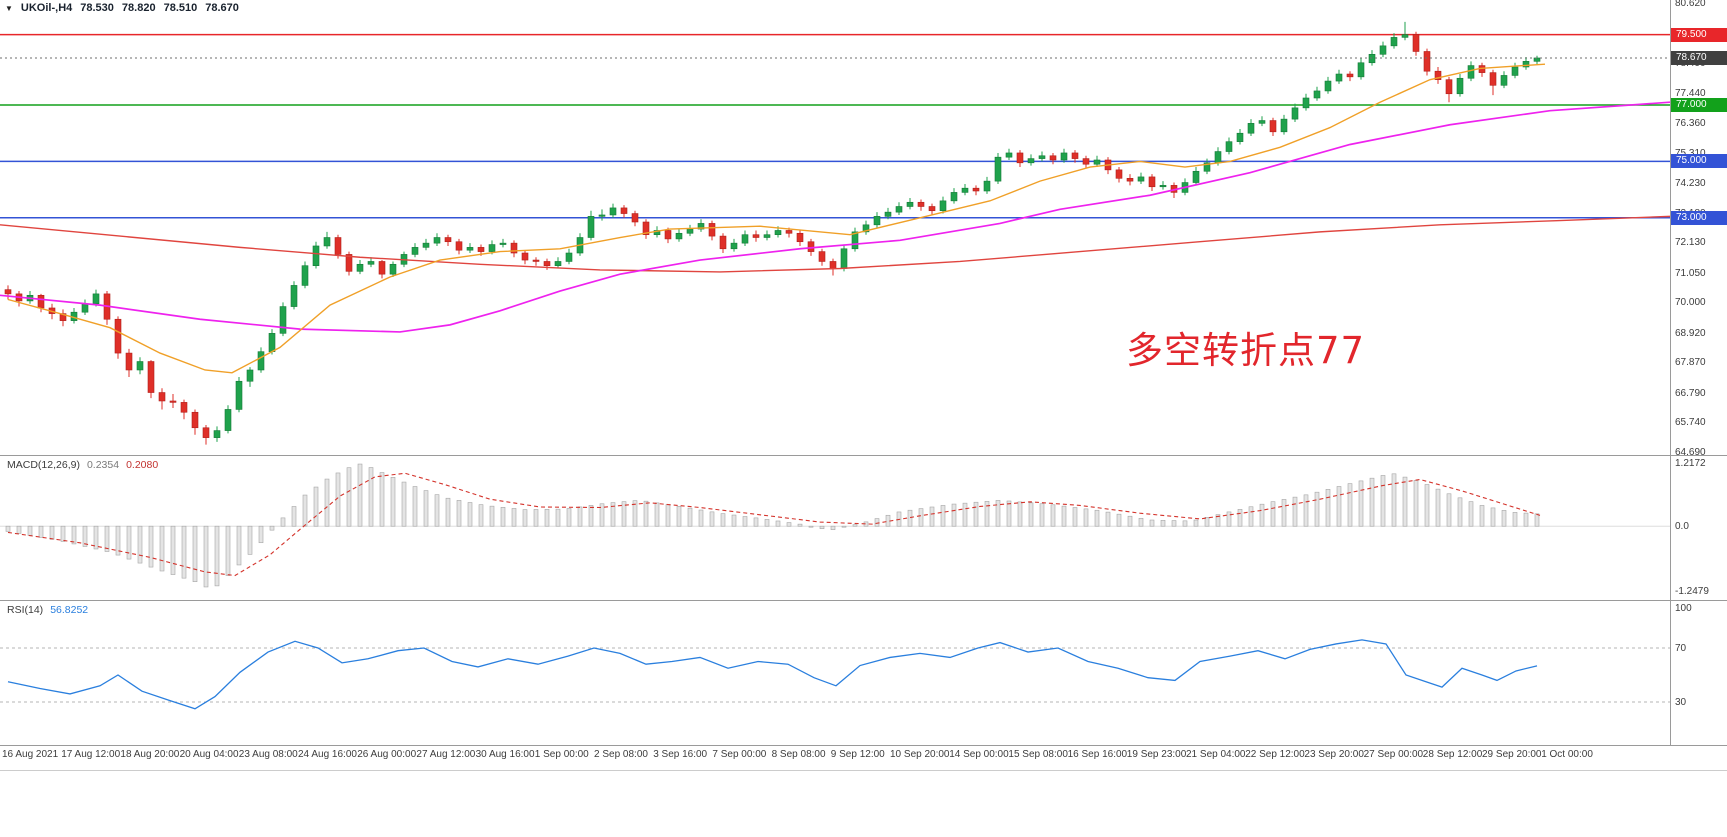 The width and height of the screenshot is (1727, 837). What do you see at coordinates (1690, 393) in the screenshot?
I see `price-axis-tick: 66.790` at bounding box center [1690, 393].